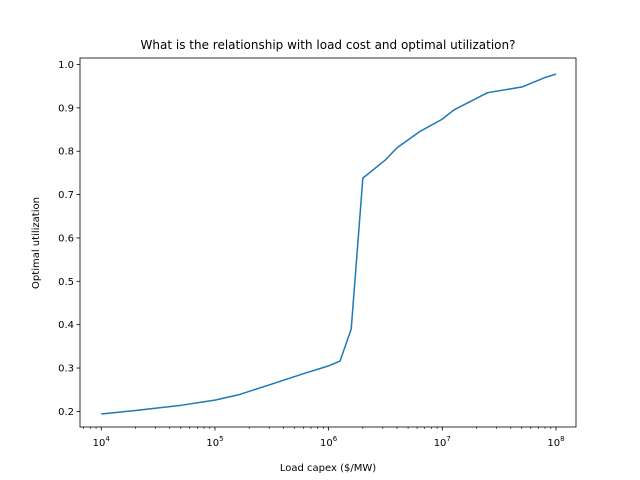 The image size is (640, 480). I want to click on y-tick-label: 0.7, so click(66, 195).